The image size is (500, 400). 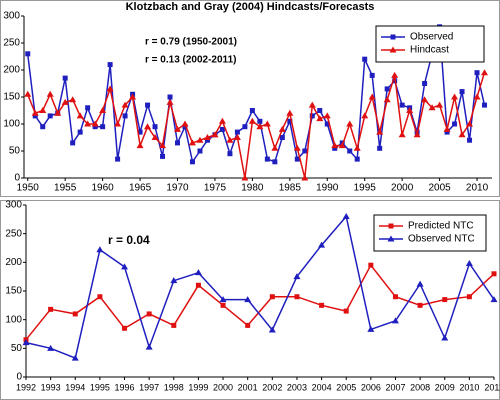 I want to click on y-tick-label: 0, so click(x=17, y=178).